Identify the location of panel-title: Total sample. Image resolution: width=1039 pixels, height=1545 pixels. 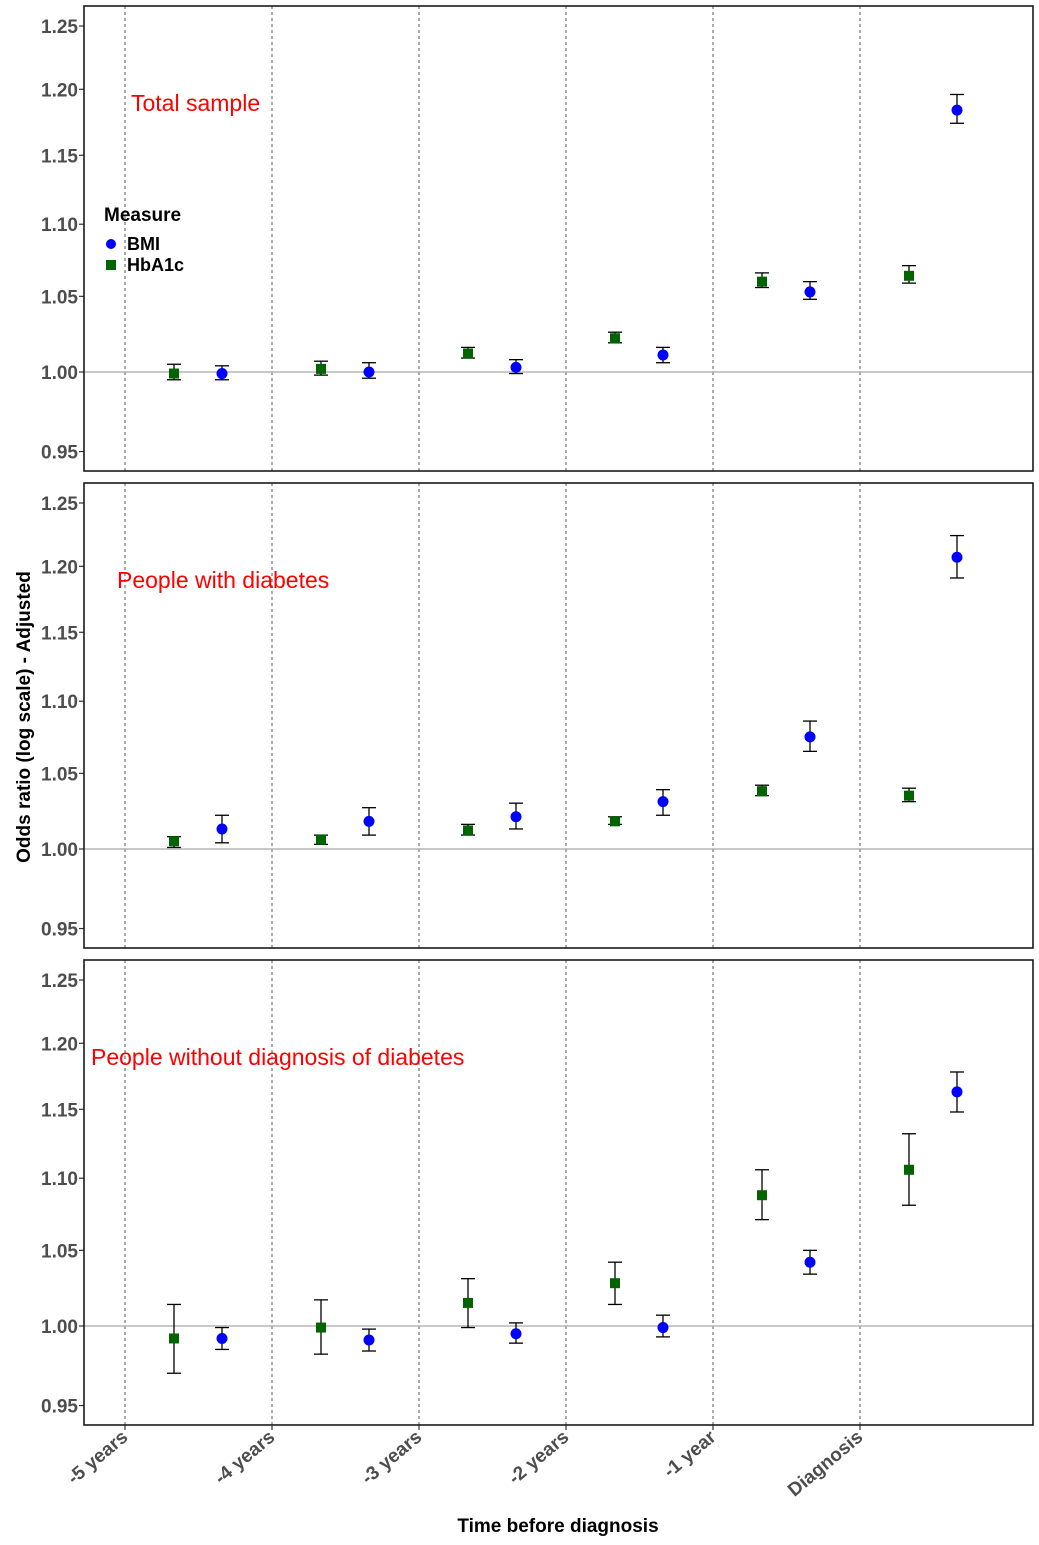
(195, 103).